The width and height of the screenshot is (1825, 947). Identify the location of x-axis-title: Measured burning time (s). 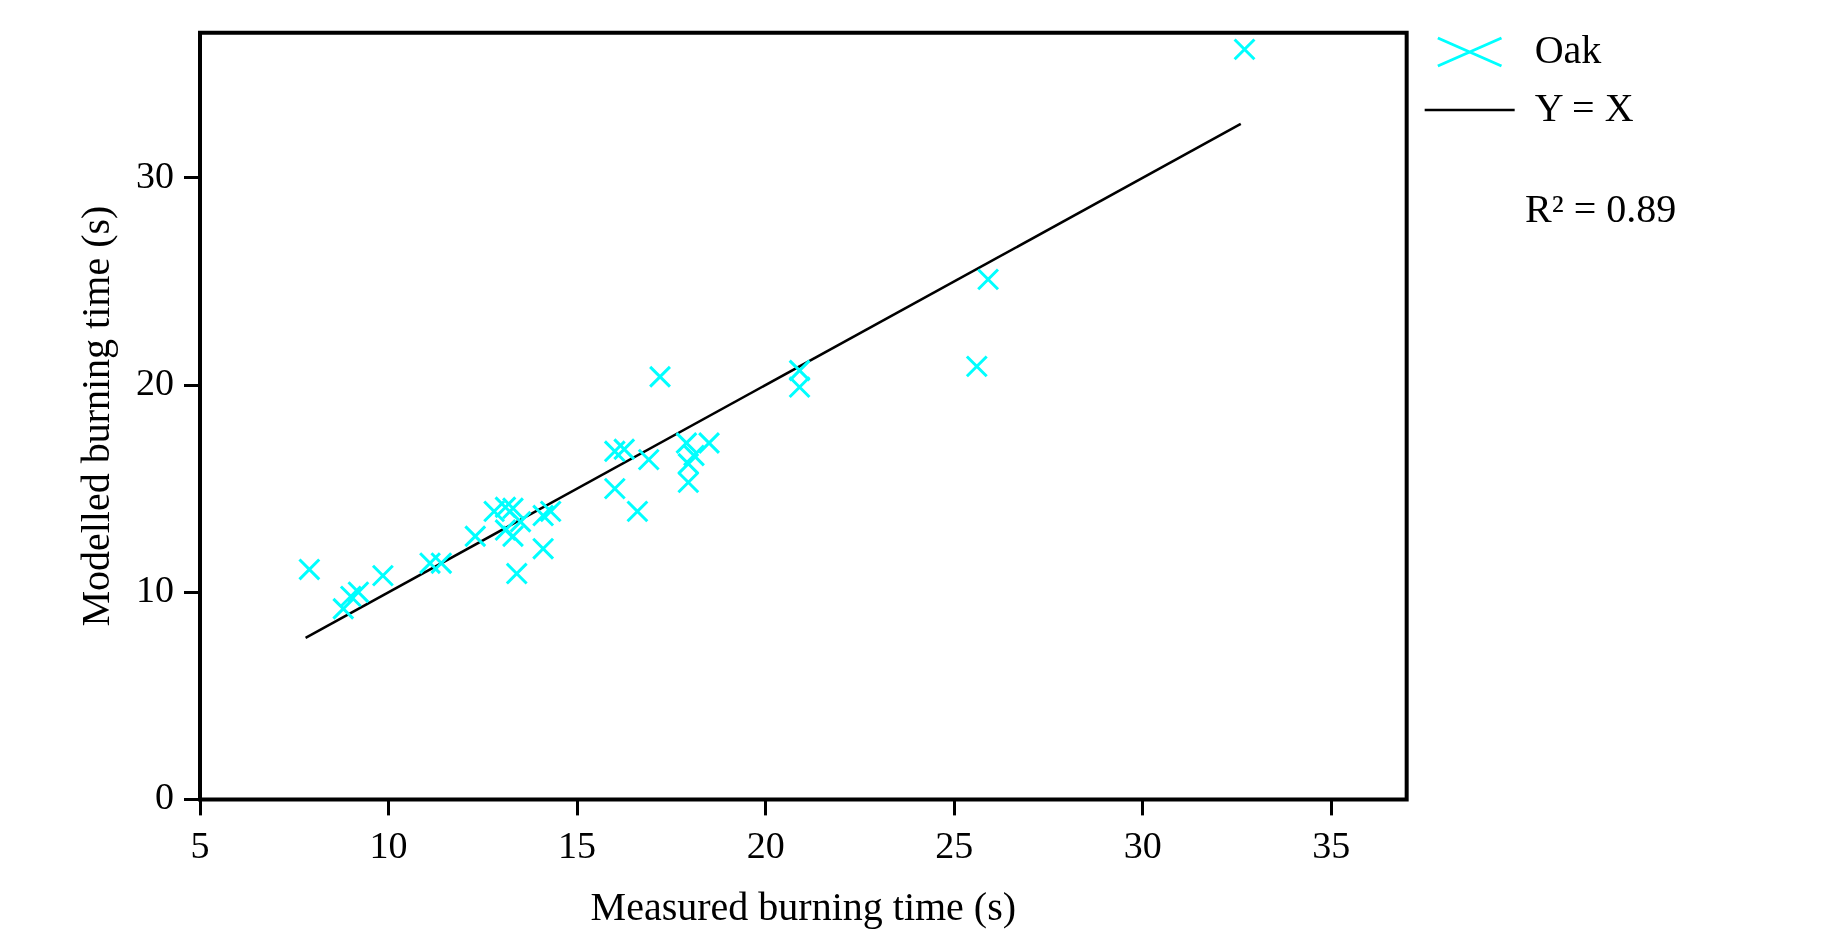
(803, 906).